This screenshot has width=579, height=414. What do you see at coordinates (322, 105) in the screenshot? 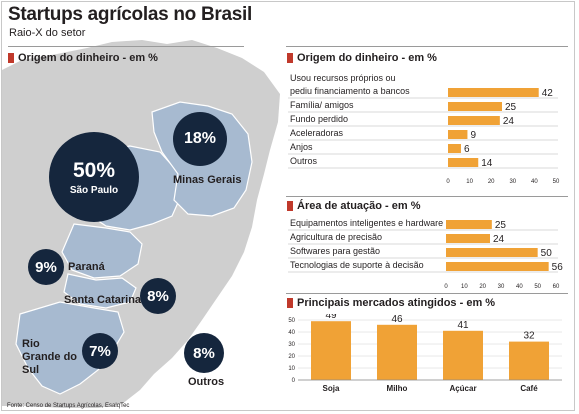
I see `category-label: Família/ amigos` at bounding box center [322, 105].